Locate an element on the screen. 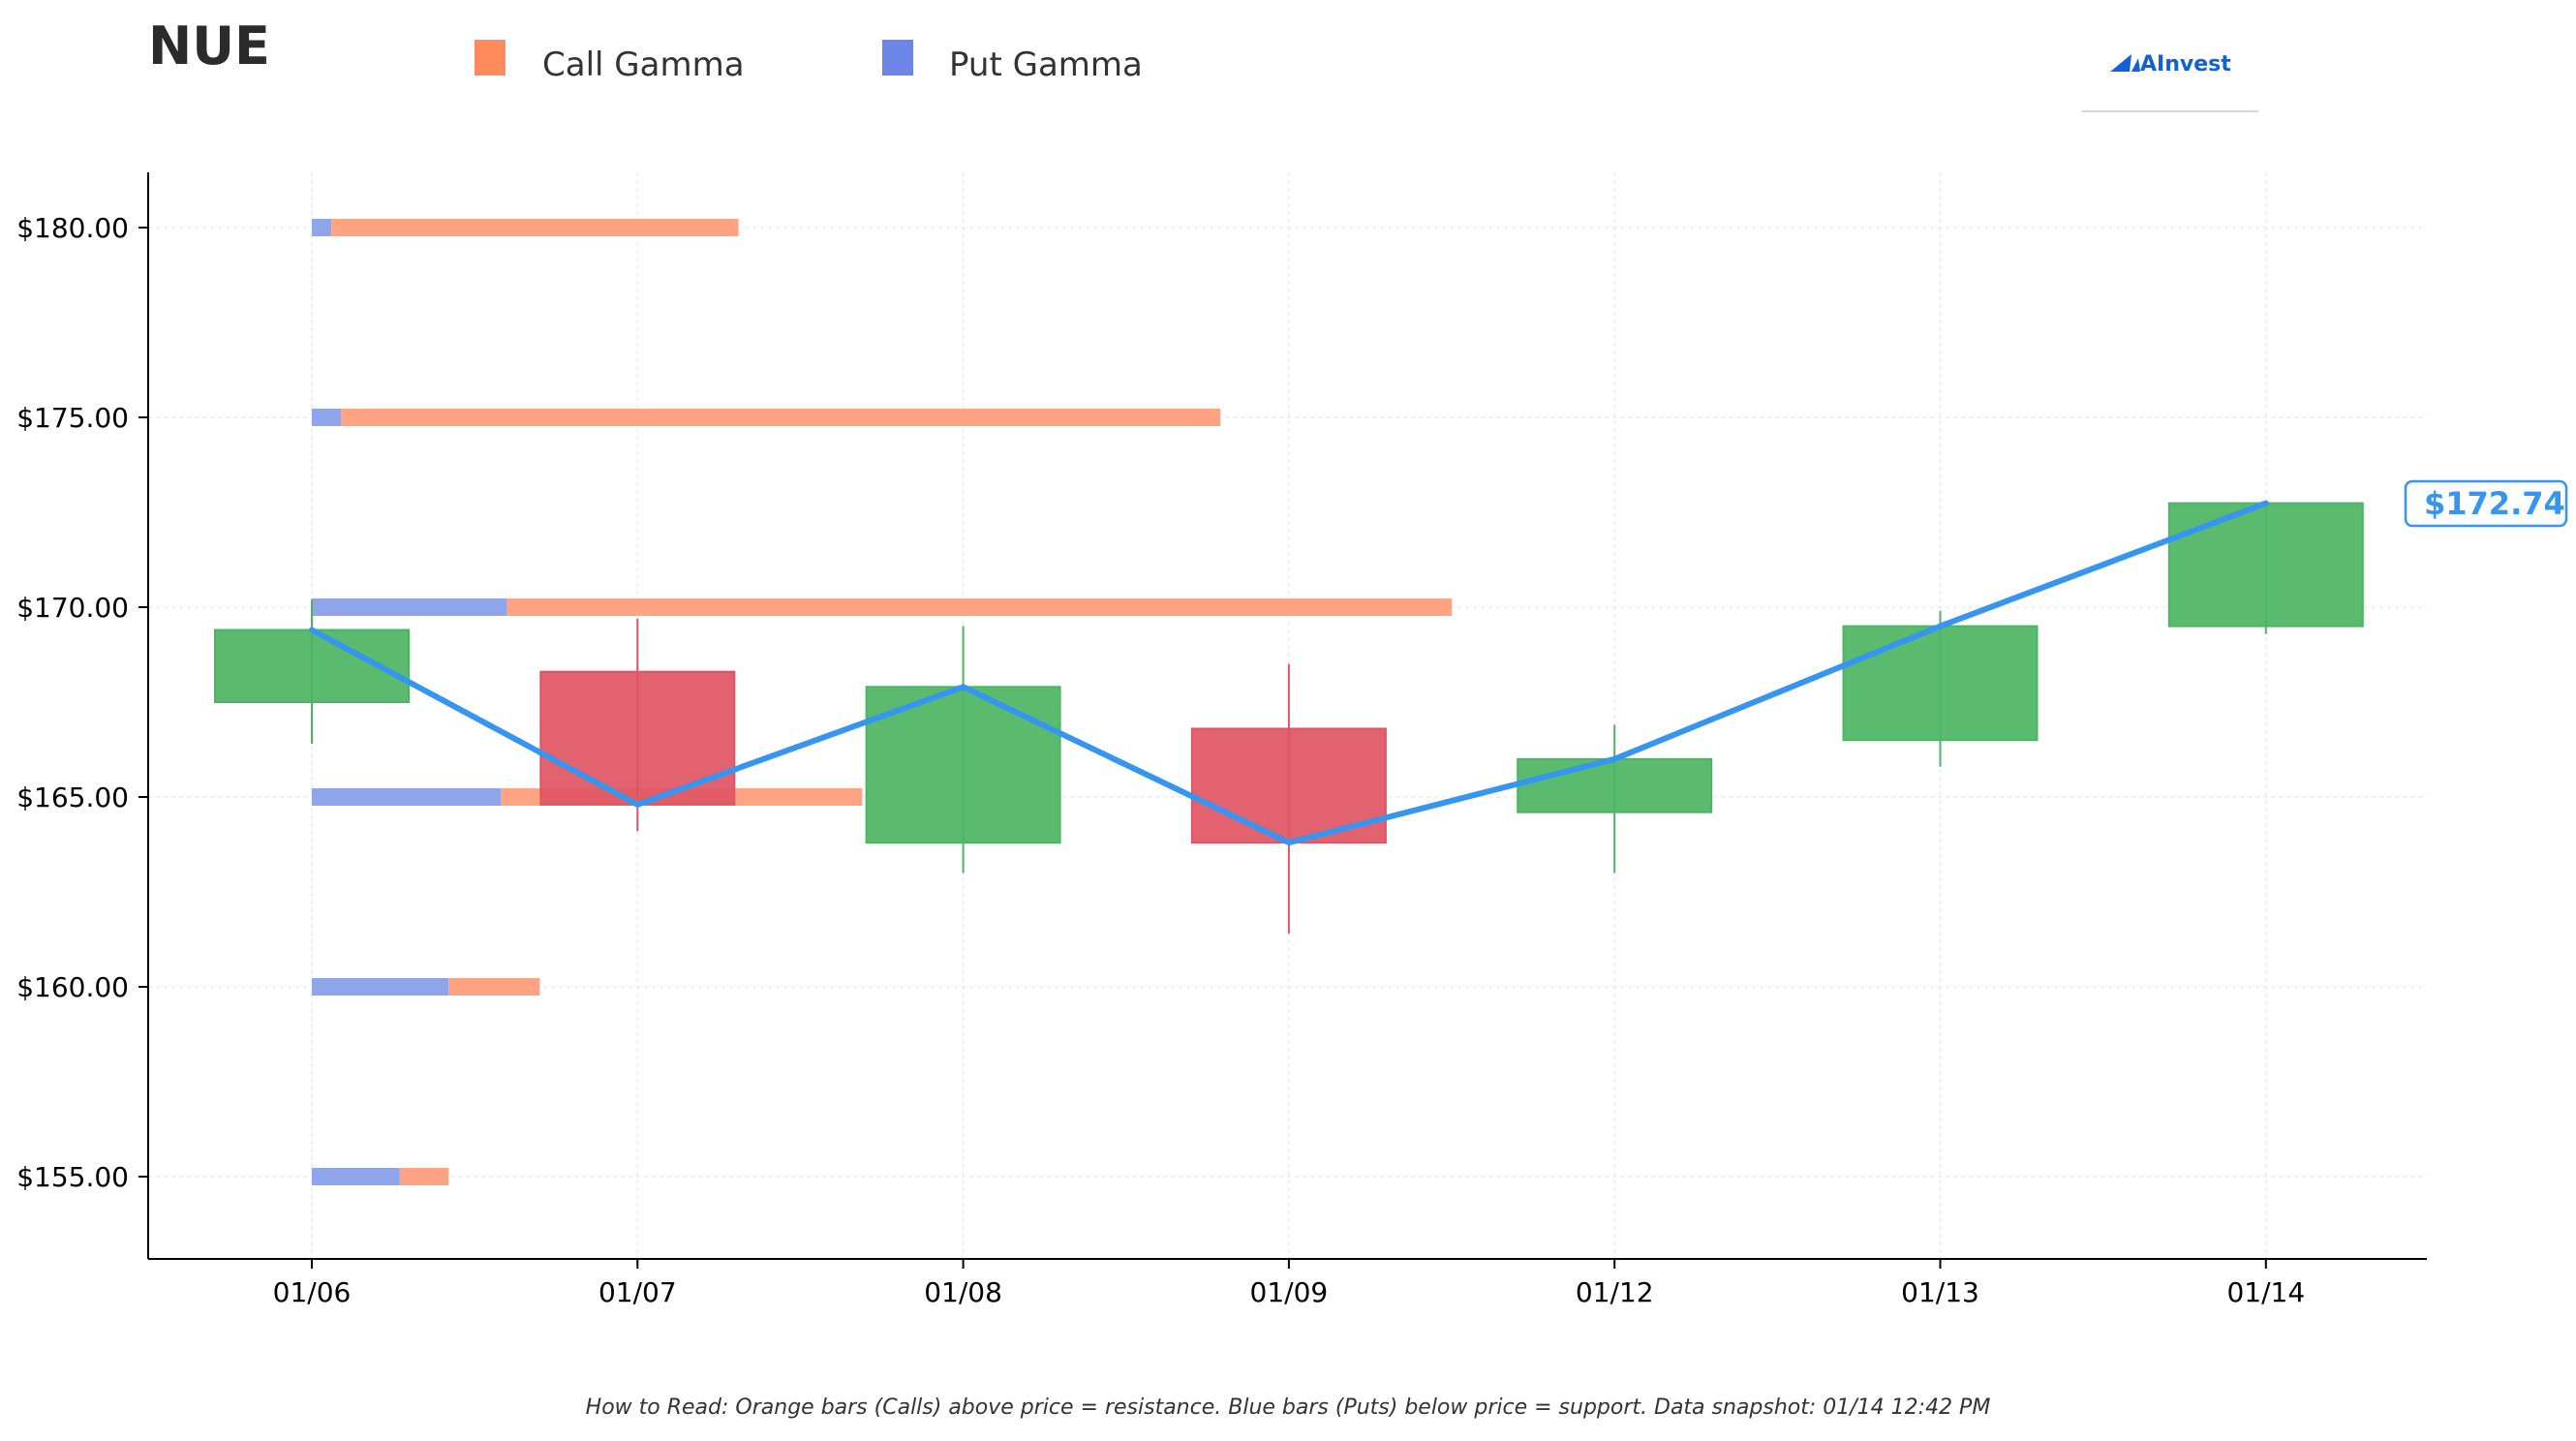  last-price-label: $172.74 is located at coordinates (2494, 503).